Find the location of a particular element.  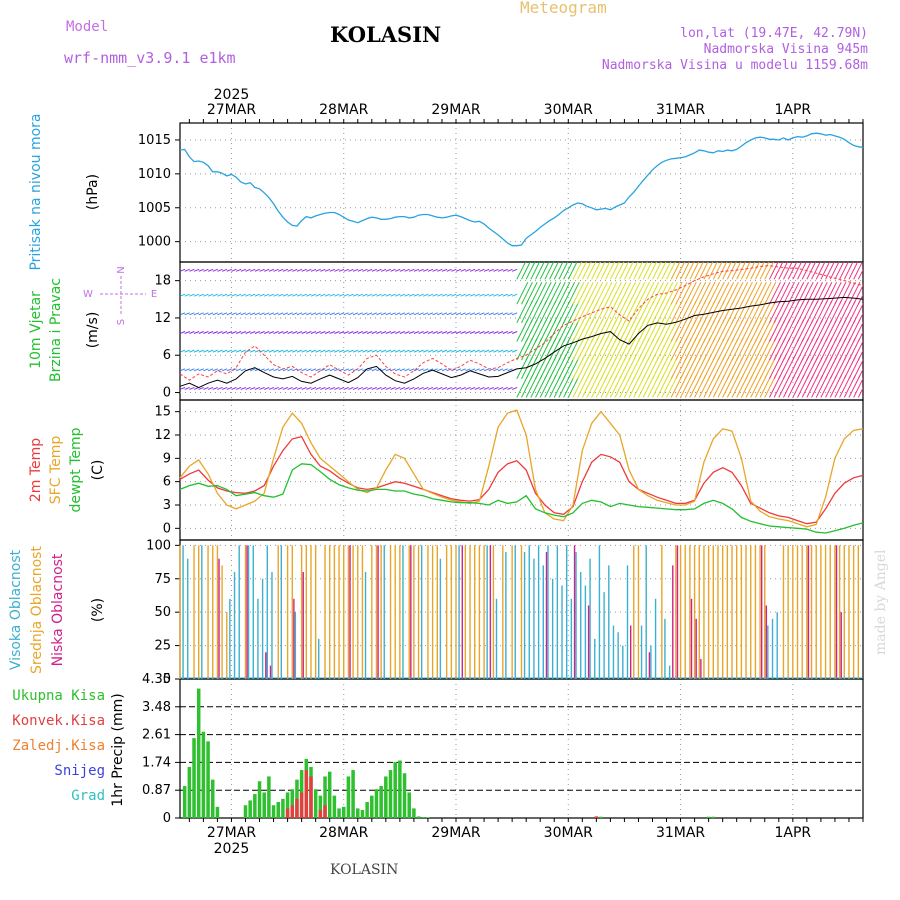

temp-unit-label: (C) is located at coordinates (98, 470).